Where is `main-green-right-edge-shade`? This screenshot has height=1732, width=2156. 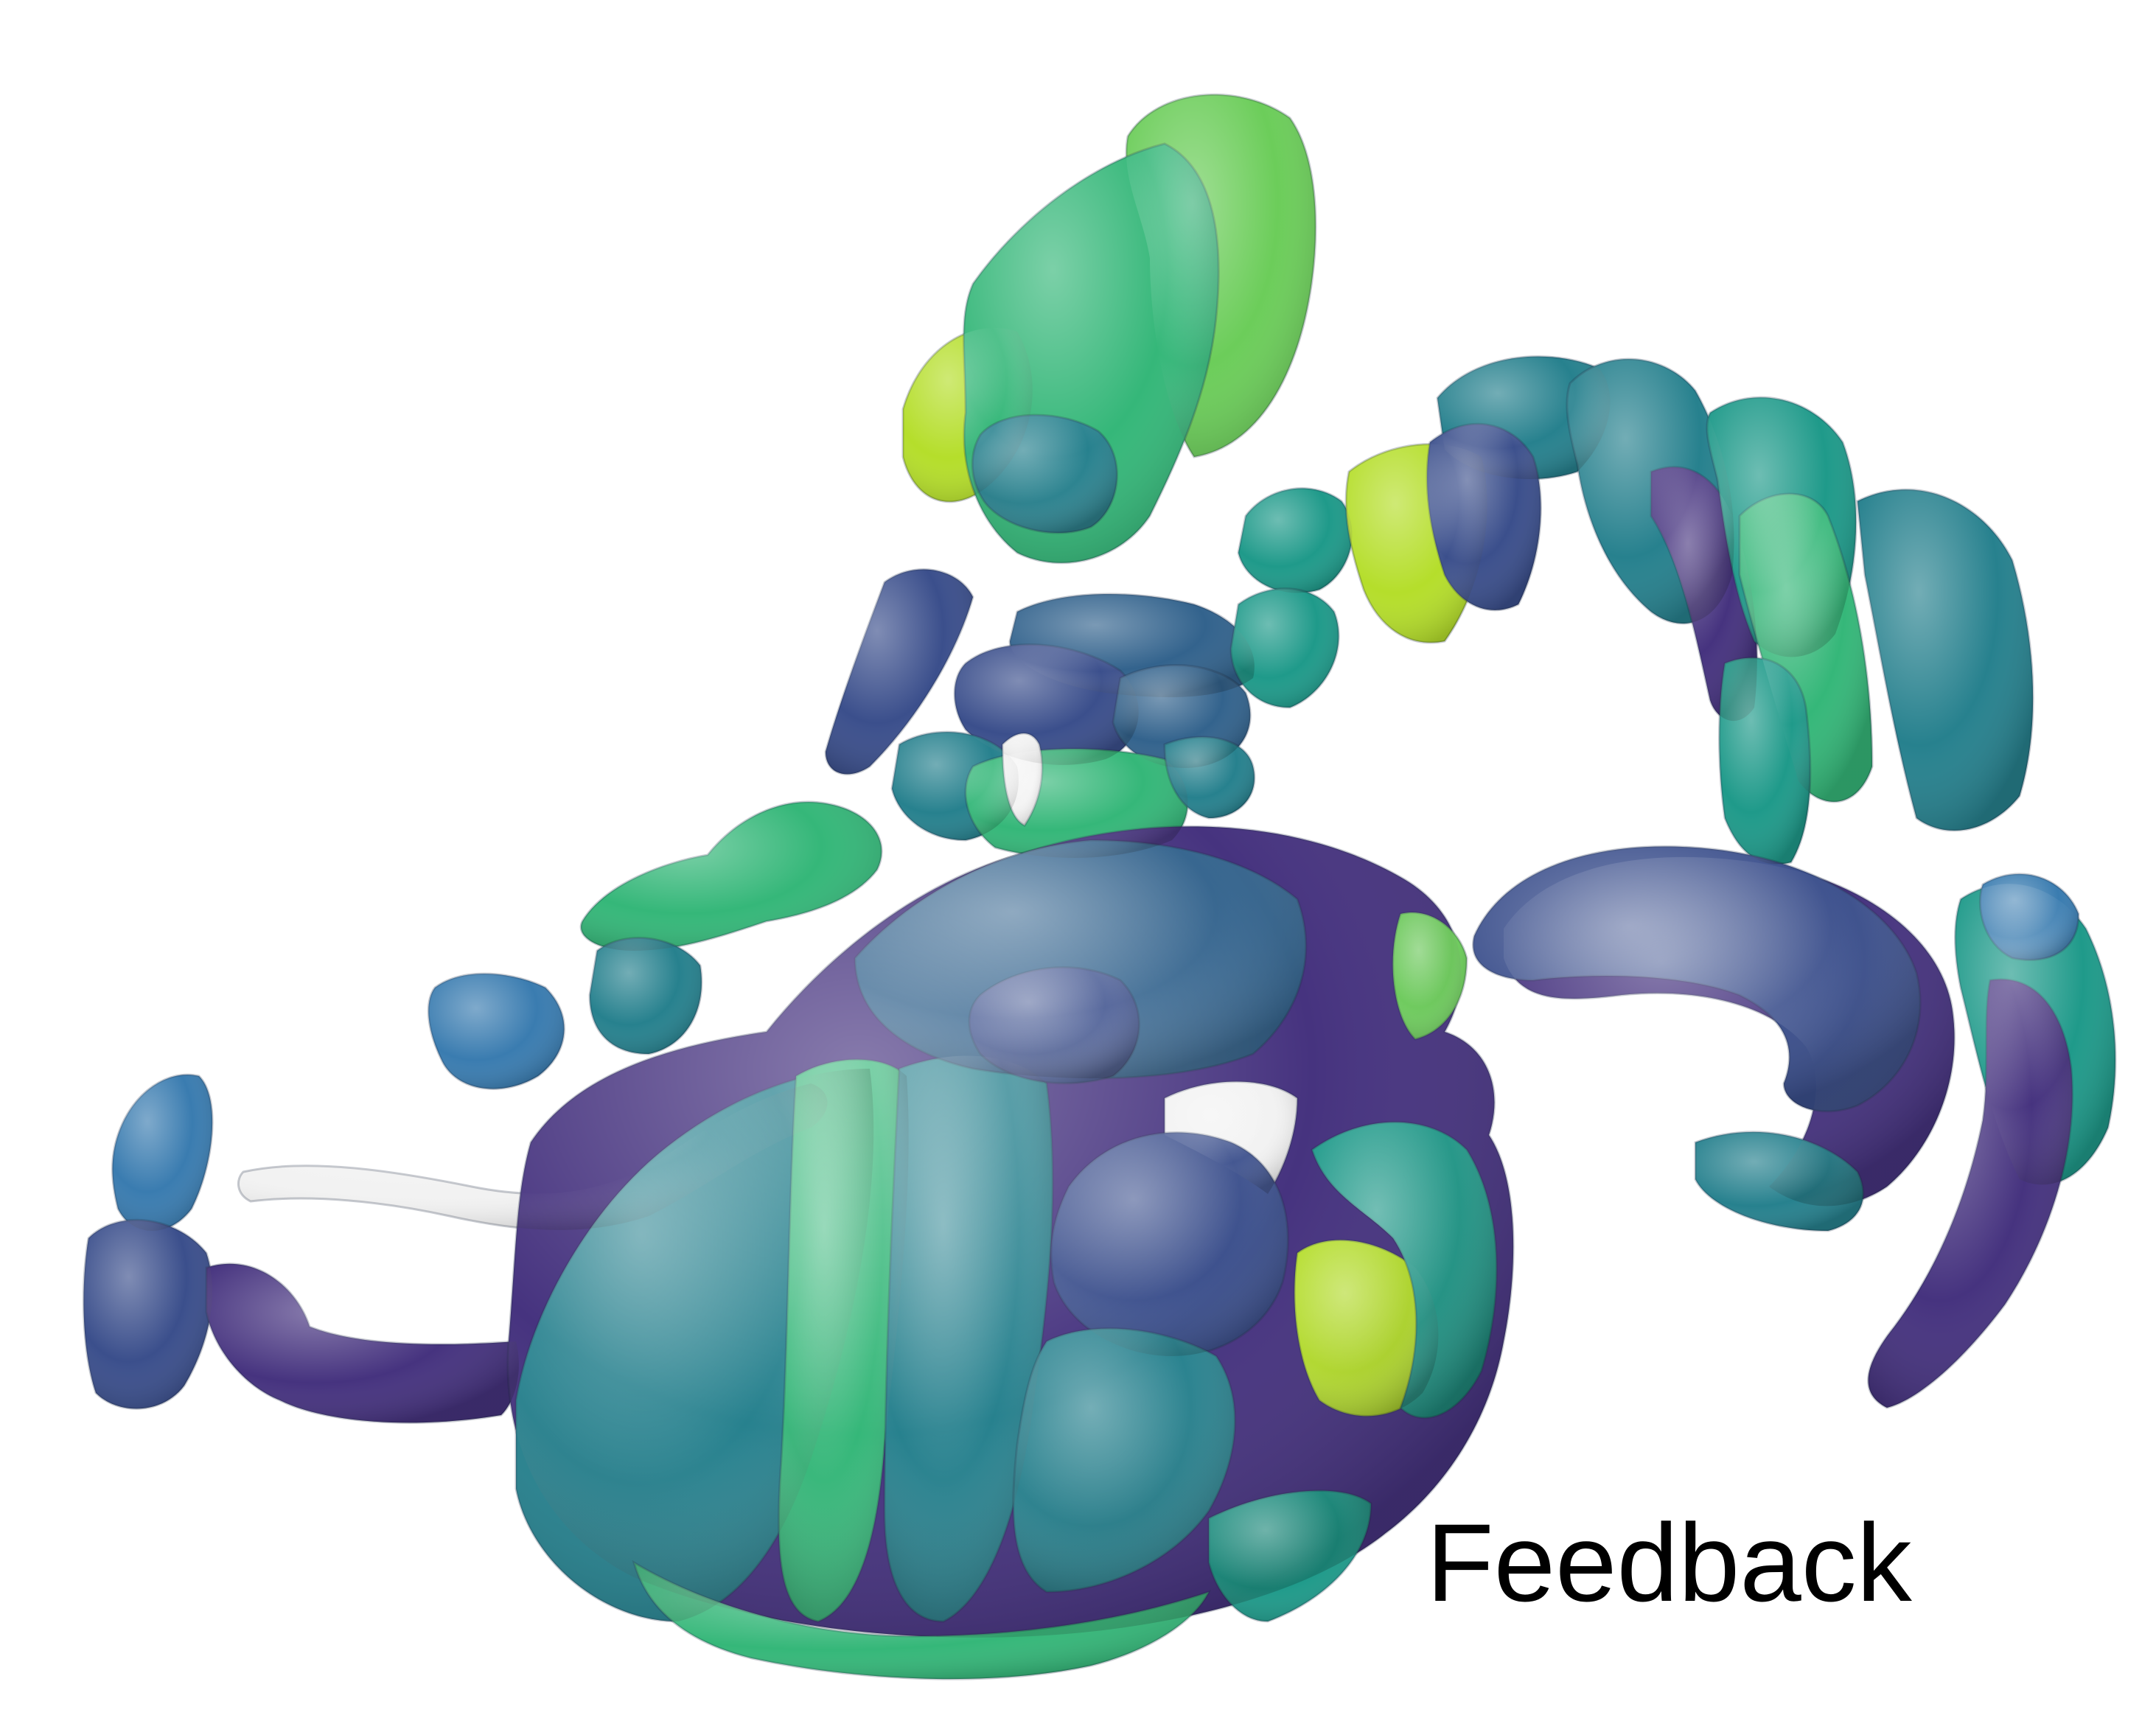 main-green-right-edge-shade is located at coordinates (1429, 976).